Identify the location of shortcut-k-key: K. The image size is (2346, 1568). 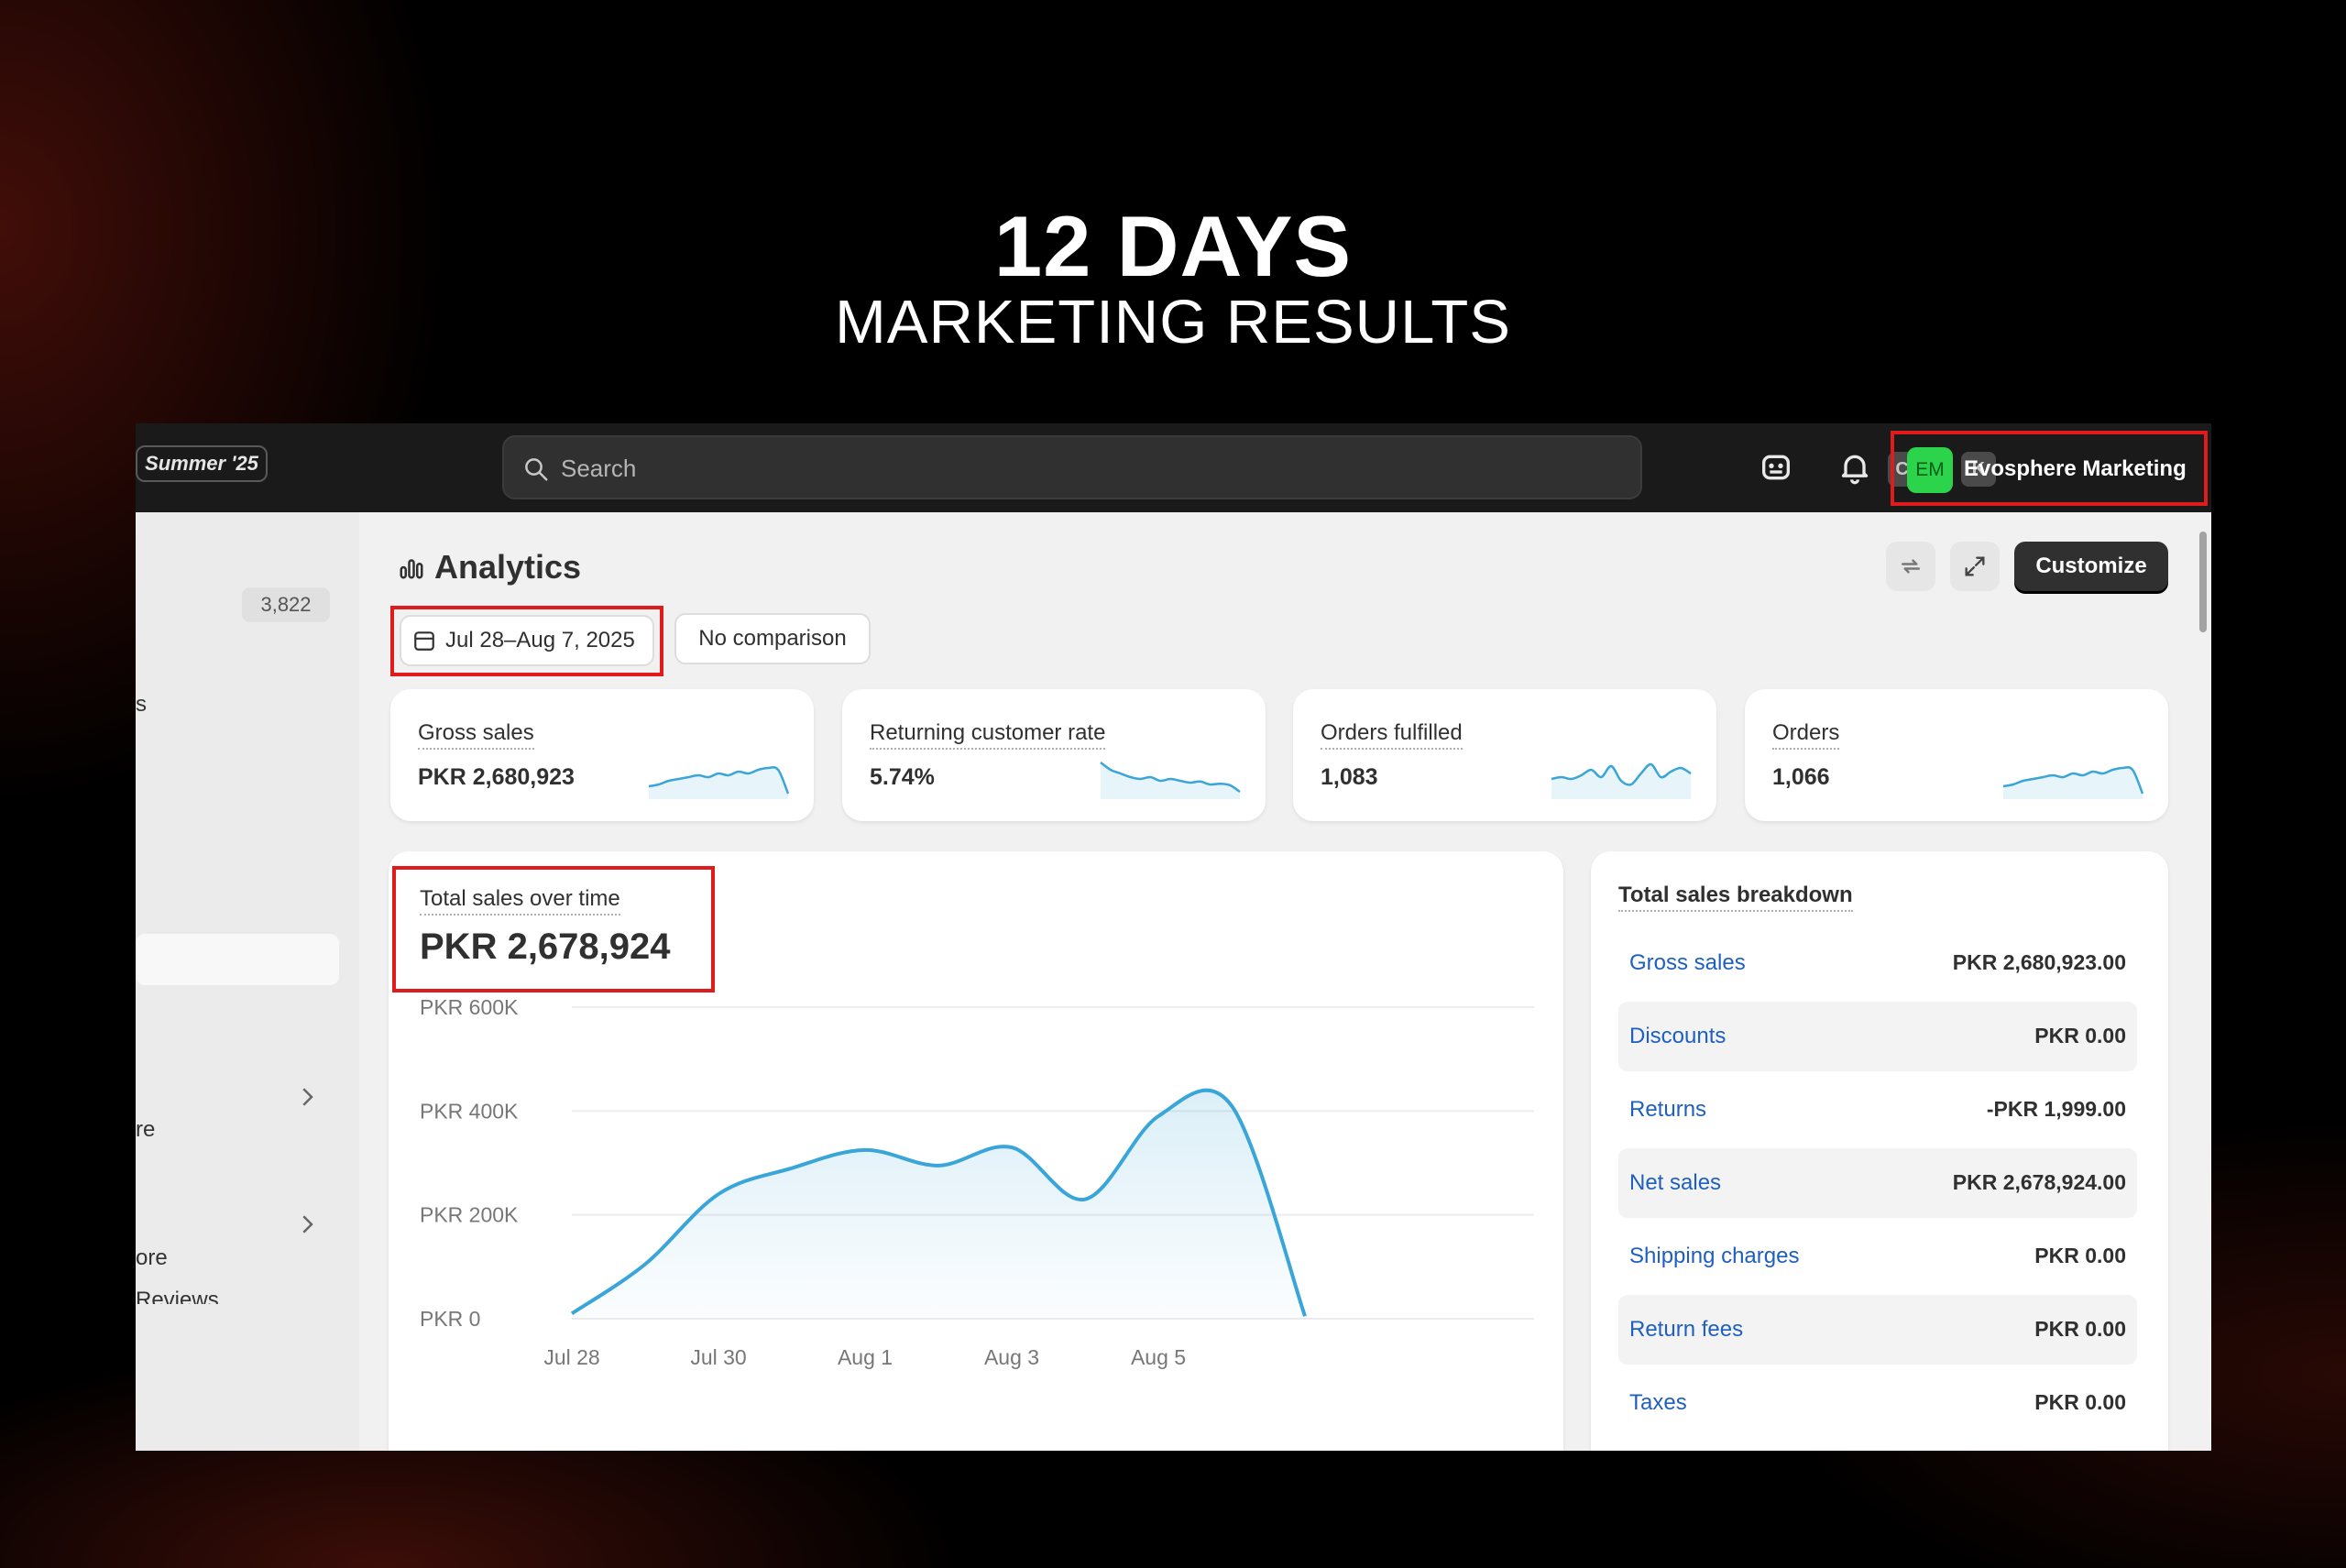
(1979, 469).